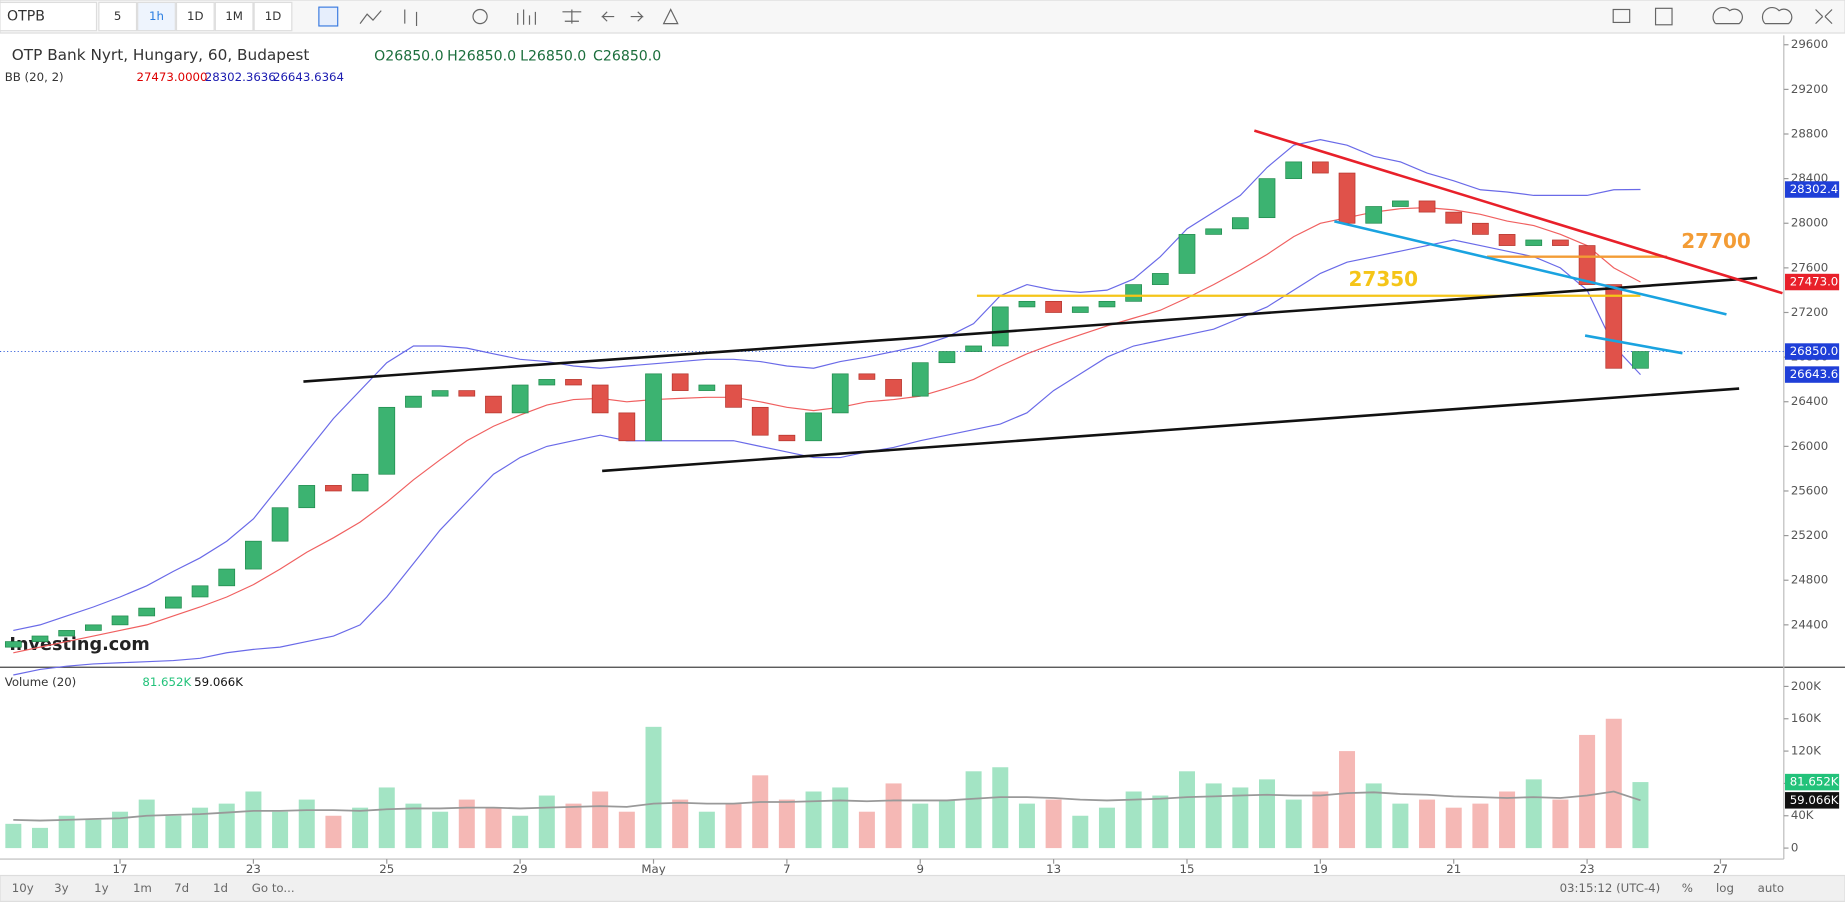 The height and width of the screenshot is (905, 1845). I want to click on settings-icon, so click(480, 16).